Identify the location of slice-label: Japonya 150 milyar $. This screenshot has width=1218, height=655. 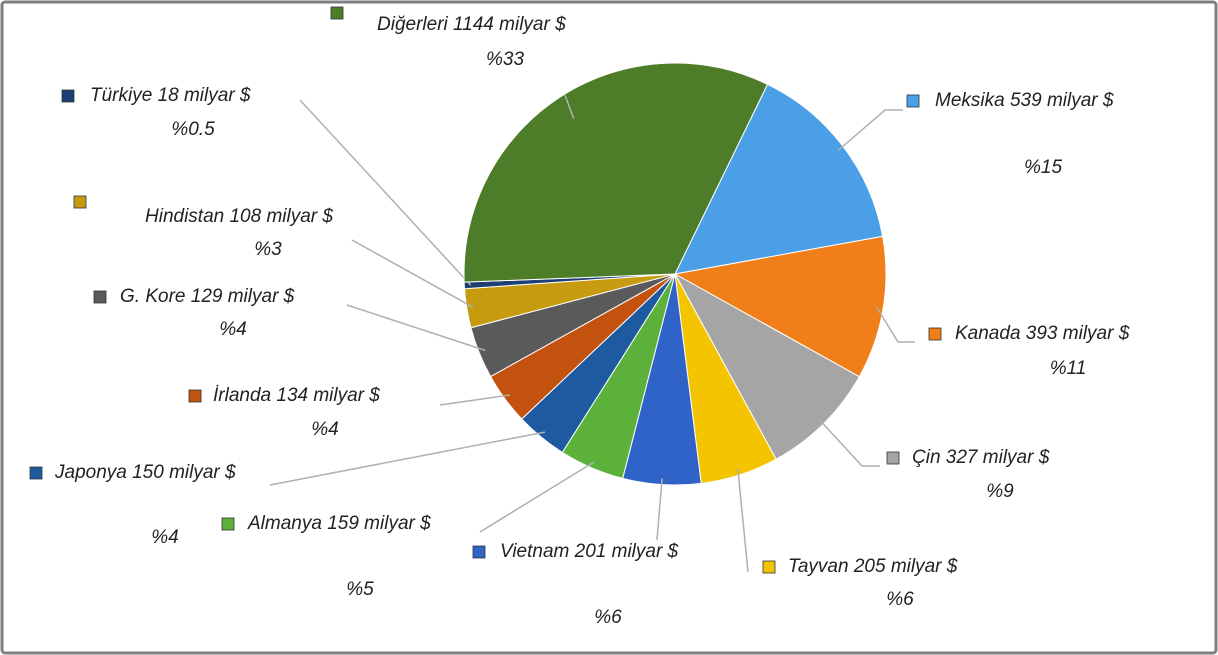
(145, 472).